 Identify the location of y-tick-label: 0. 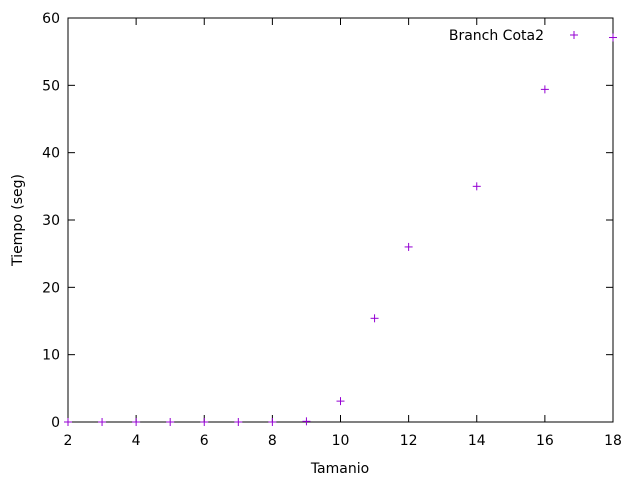
(55, 423).